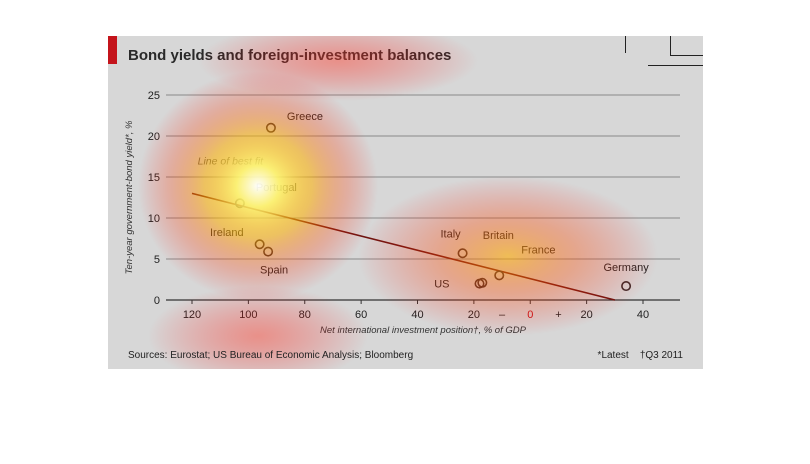  I want to click on label-germany: Germany, so click(626, 268).